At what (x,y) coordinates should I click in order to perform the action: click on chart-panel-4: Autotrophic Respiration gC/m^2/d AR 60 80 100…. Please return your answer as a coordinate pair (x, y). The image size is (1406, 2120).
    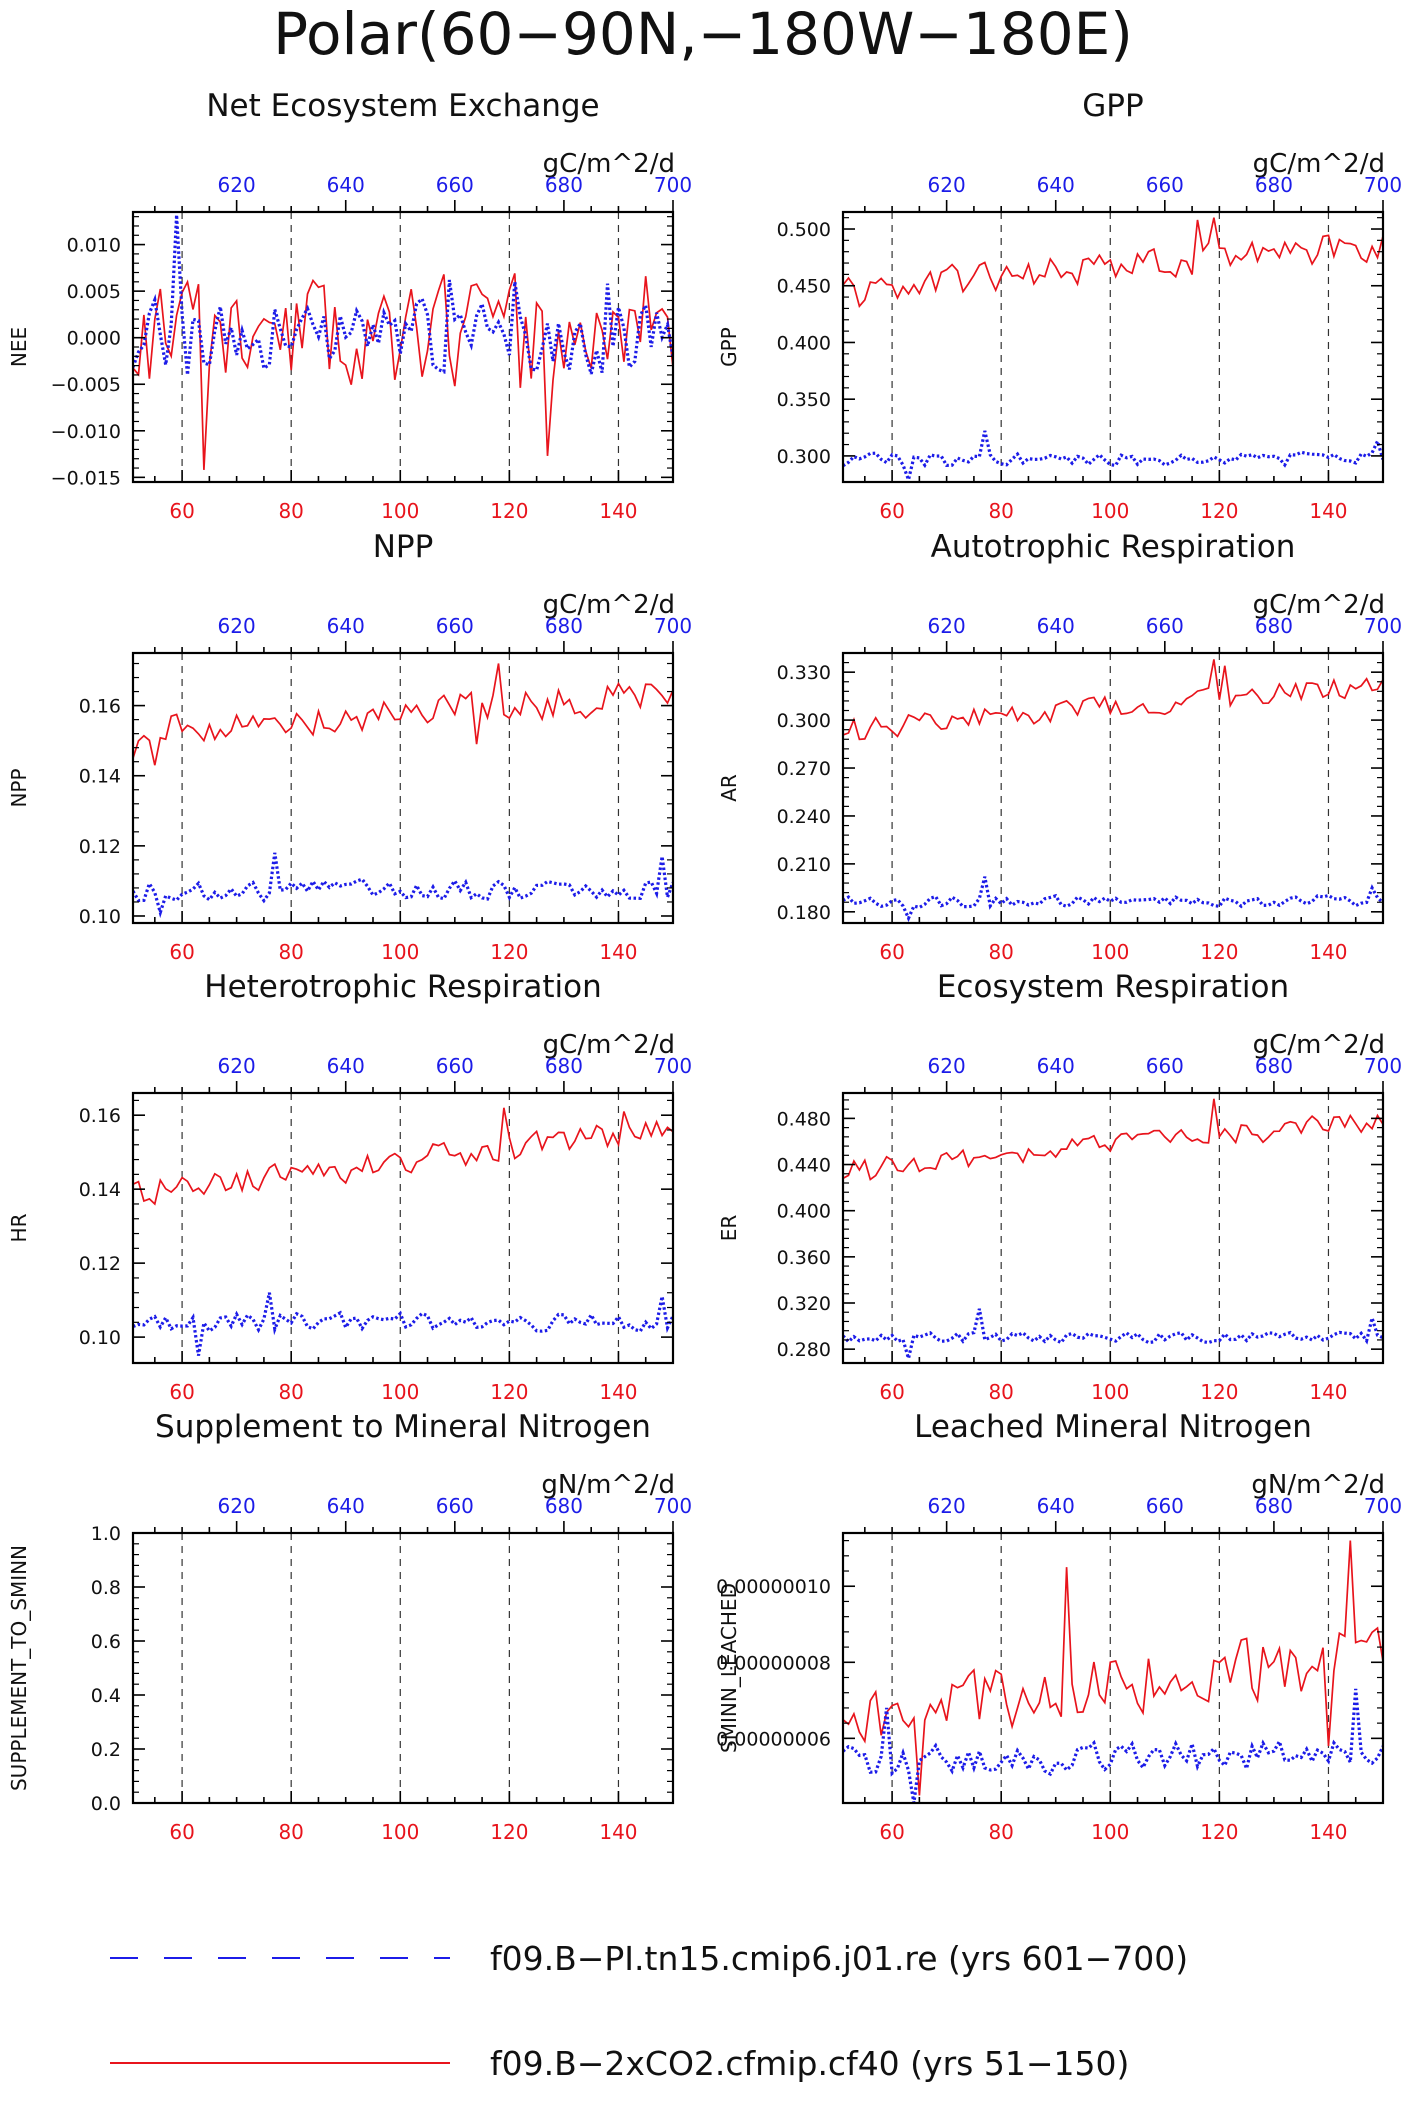
    Looking at the image, I should click on (1059, 746).